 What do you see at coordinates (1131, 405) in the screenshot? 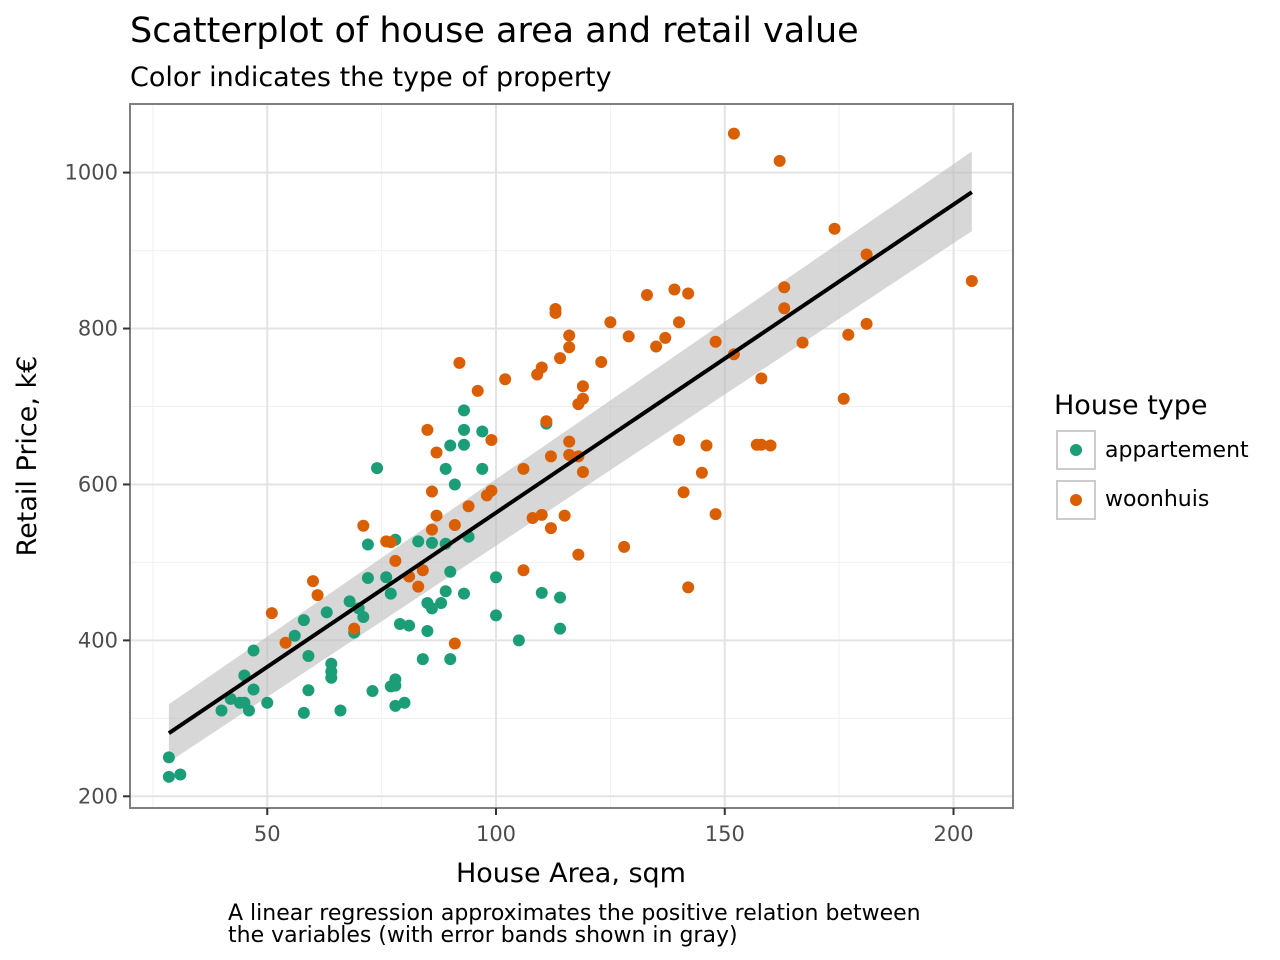
I see `legend-title: House type` at bounding box center [1131, 405].